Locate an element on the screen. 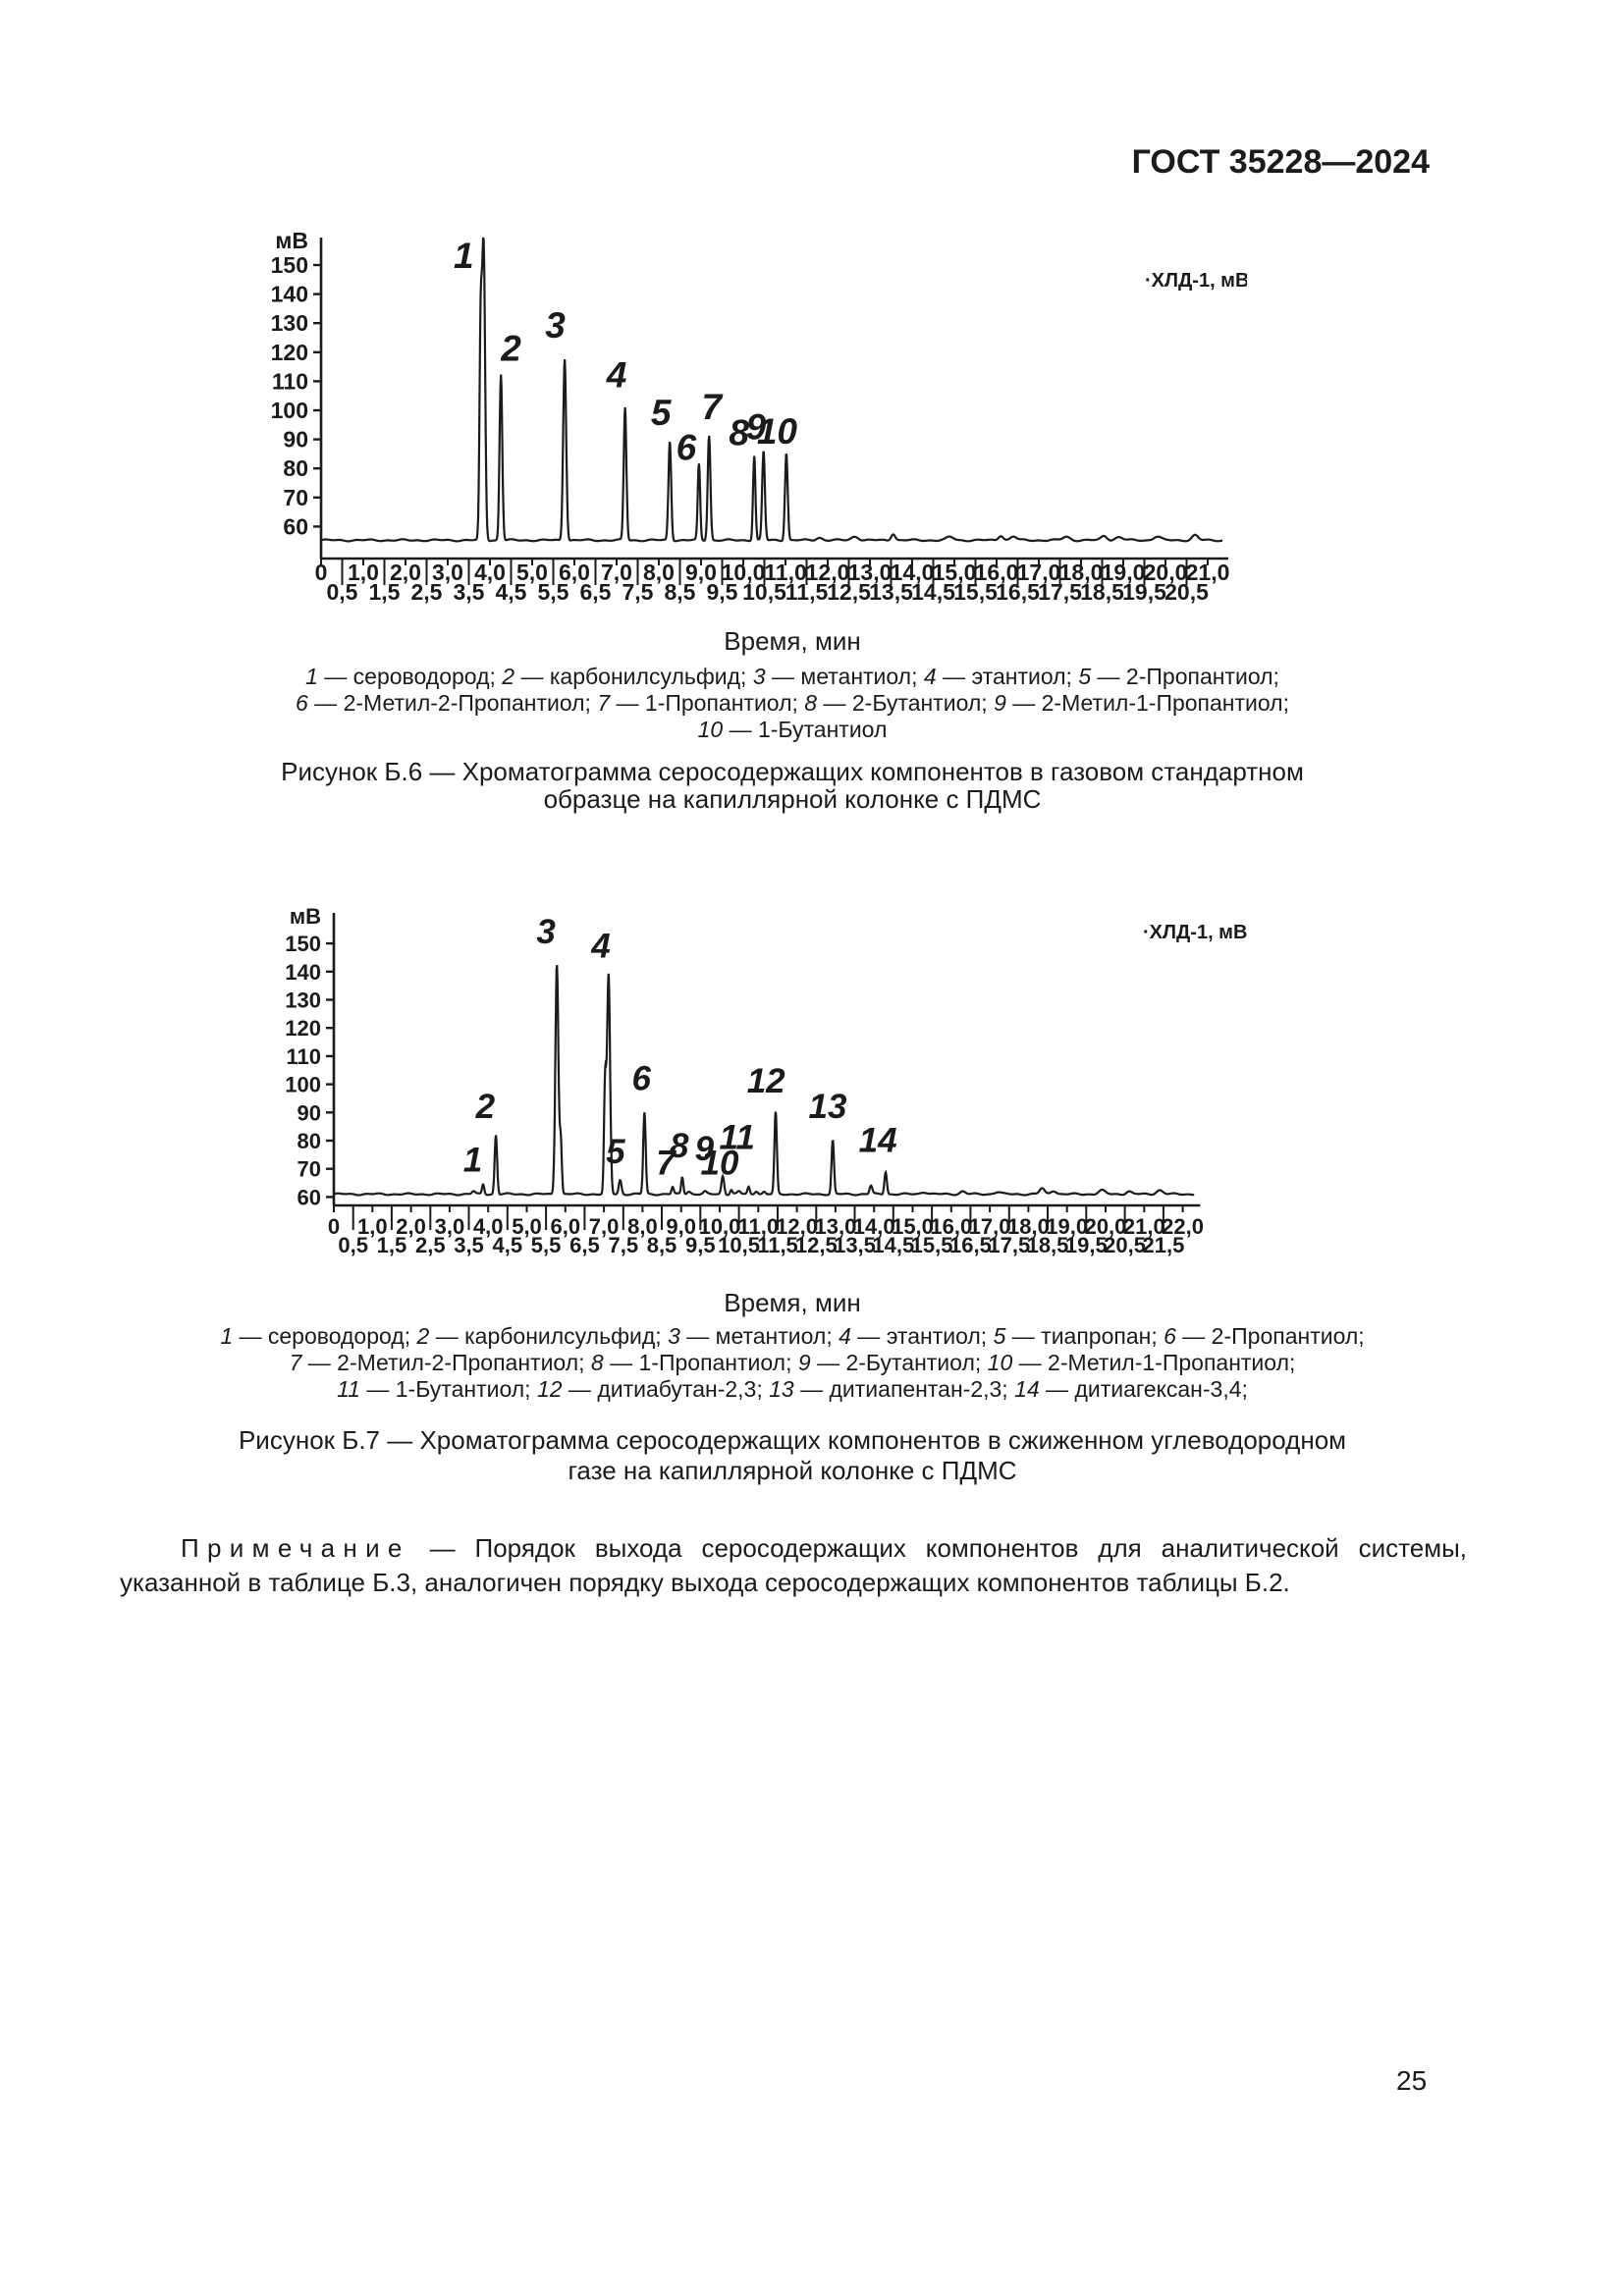 This screenshot has width=1624, height=2296. svg-text: 20,5 is located at coordinates (1125, 1245).